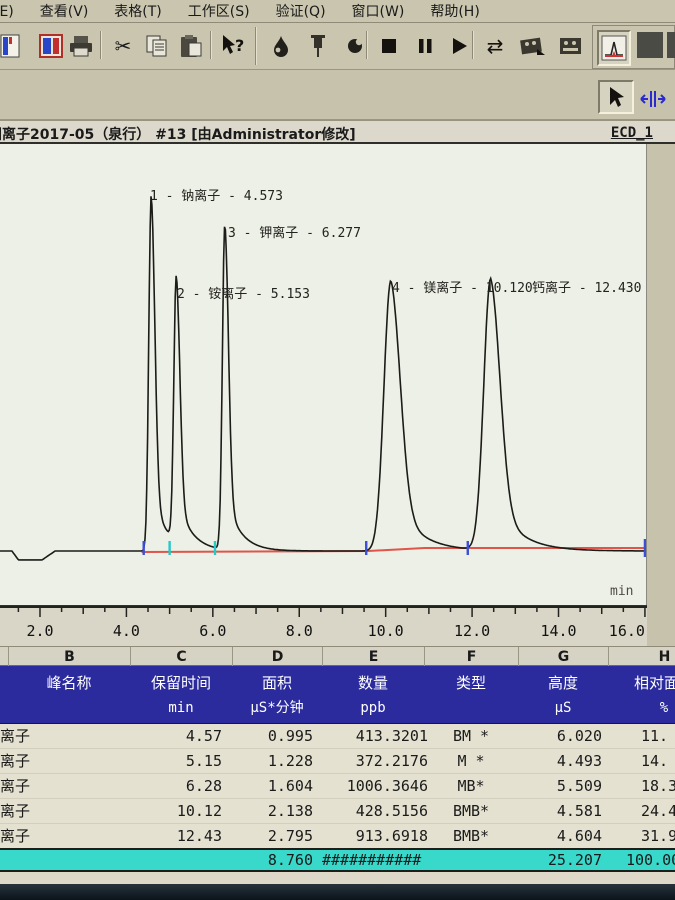 Image resolution: width=675 pixels, height=900 pixels. Describe the element at coordinates (233, 46) in the screenshot. I see `help-pointer-icon: ?` at that location.